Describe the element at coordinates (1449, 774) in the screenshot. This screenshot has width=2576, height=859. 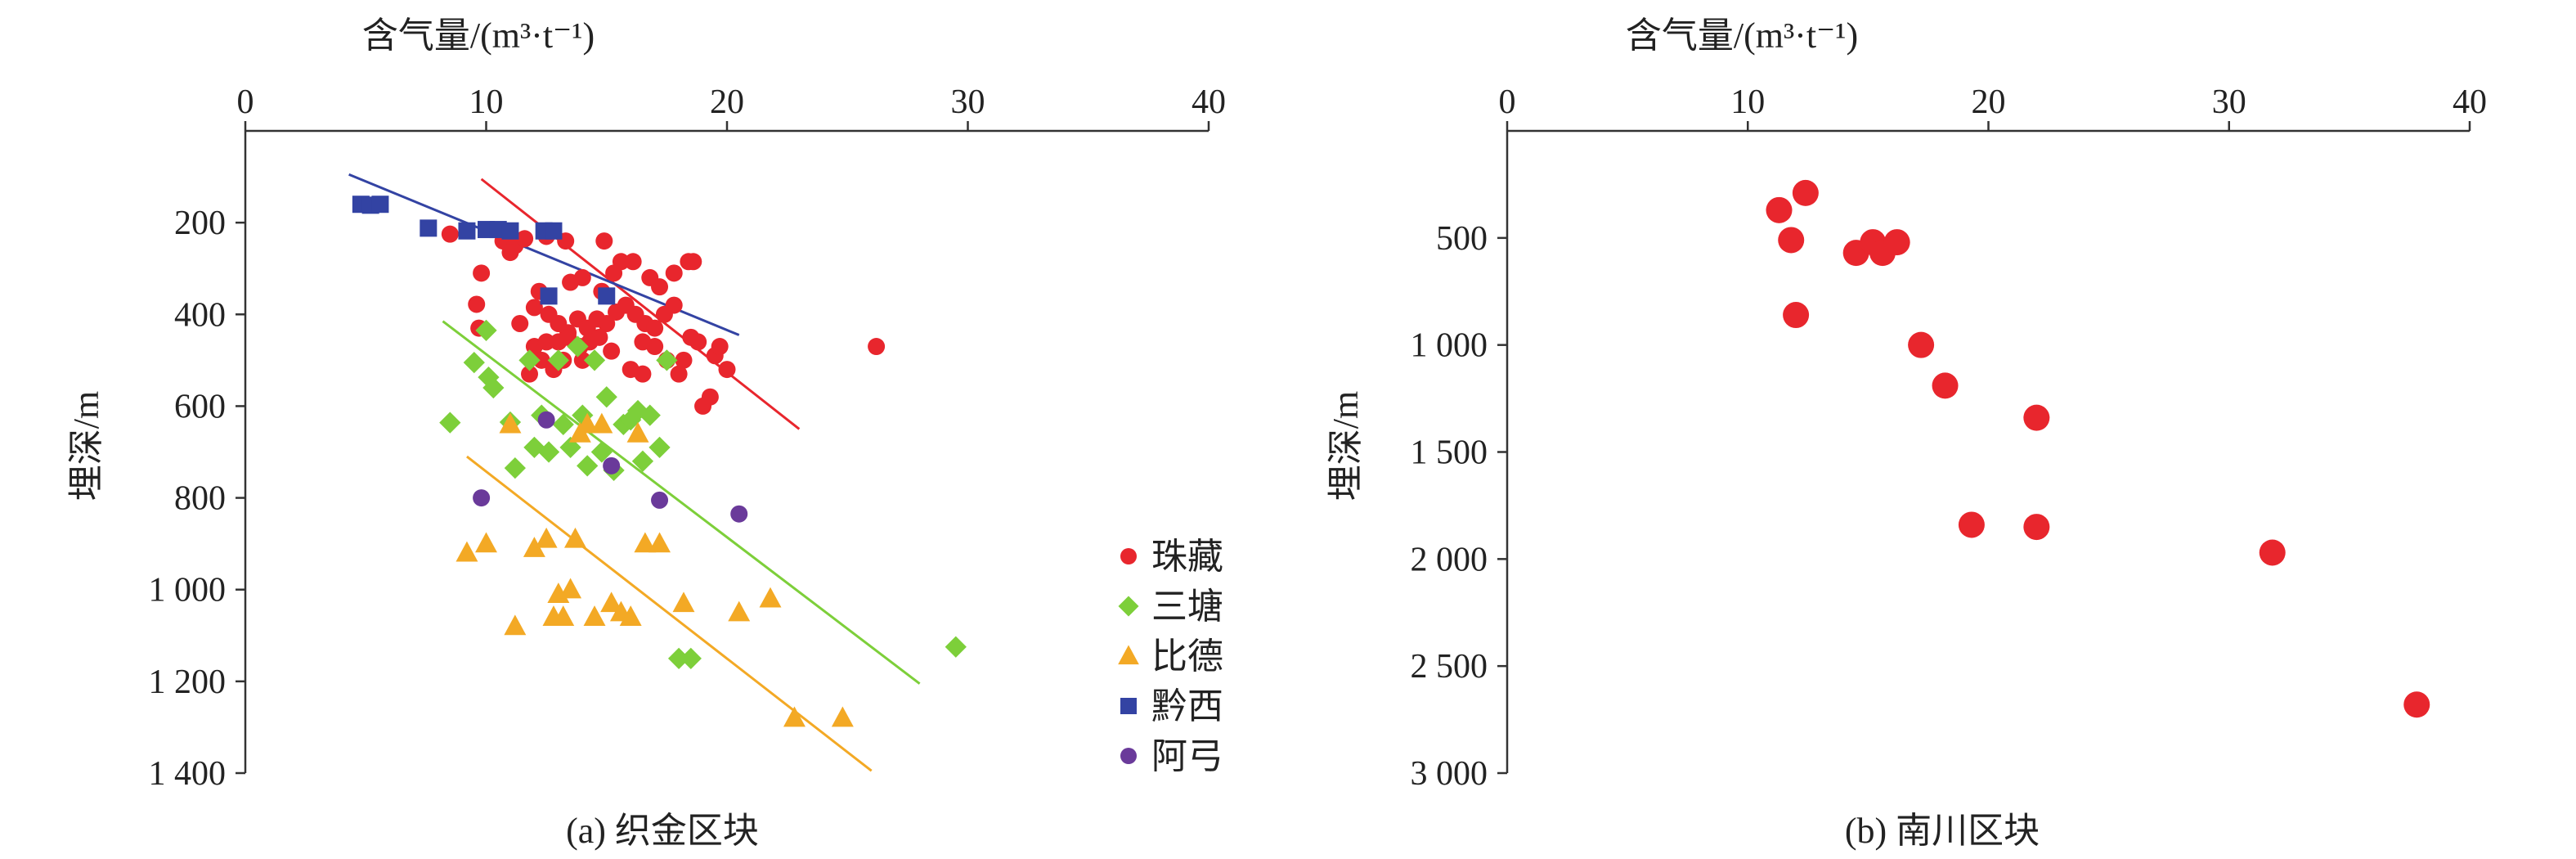
I see `panel-b-y-tick-label: 3 000` at that location.